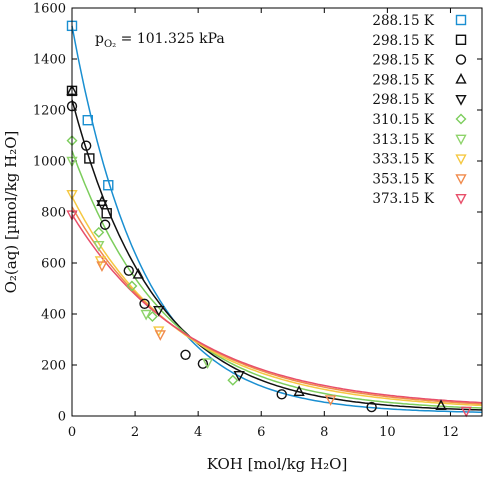 The image size is (484, 479). Describe the element at coordinates (53, 213) in the screenshot. I see `y-tick-label: 800` at that location.